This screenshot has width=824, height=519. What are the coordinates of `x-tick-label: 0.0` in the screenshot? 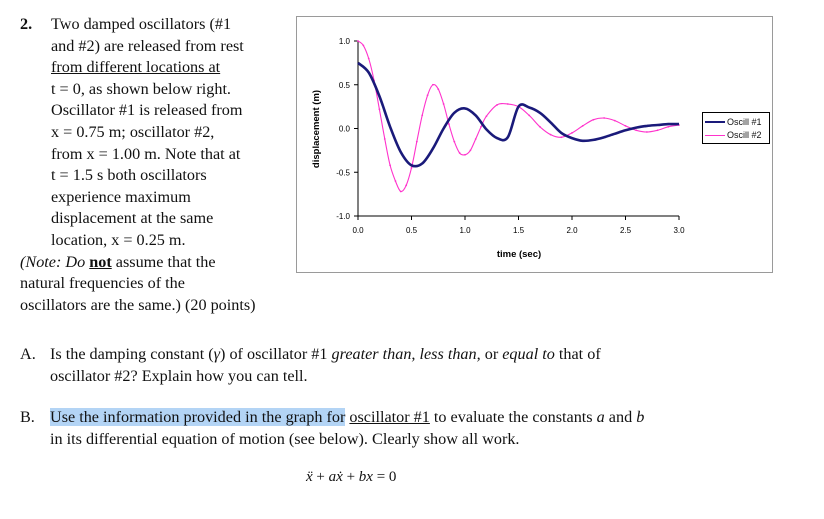 It's located at (358, 230).